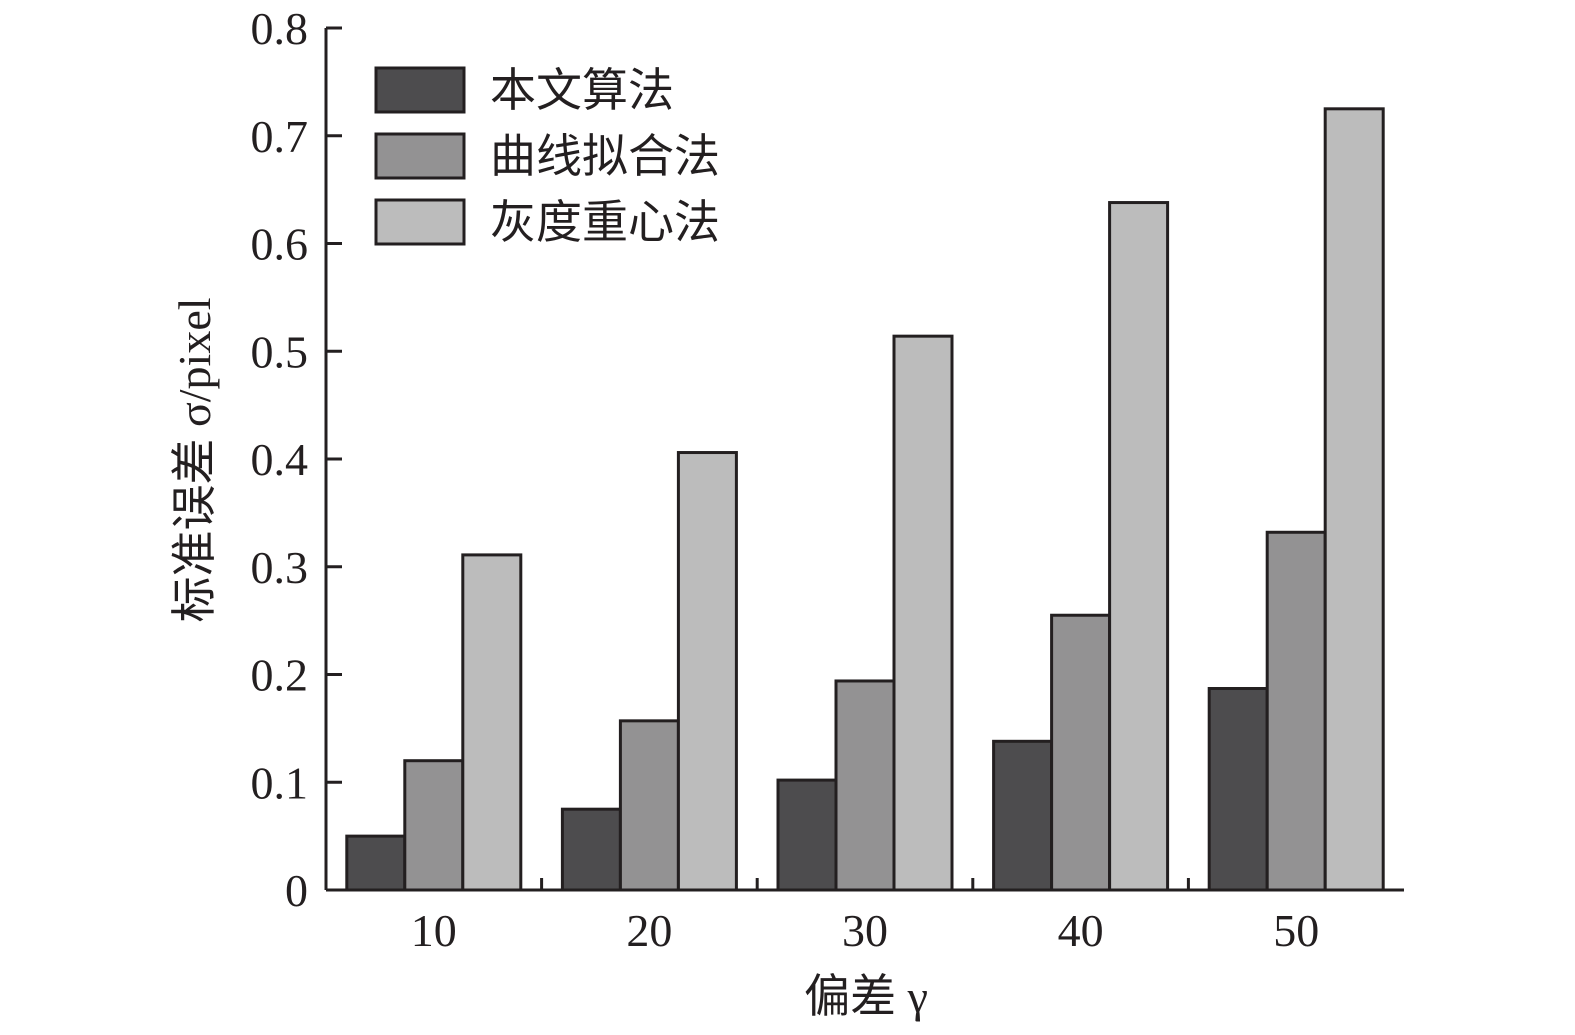 This screenshot has width=1575, height=1035. I want to click on y-tick-label: 0, so click(296, 890).